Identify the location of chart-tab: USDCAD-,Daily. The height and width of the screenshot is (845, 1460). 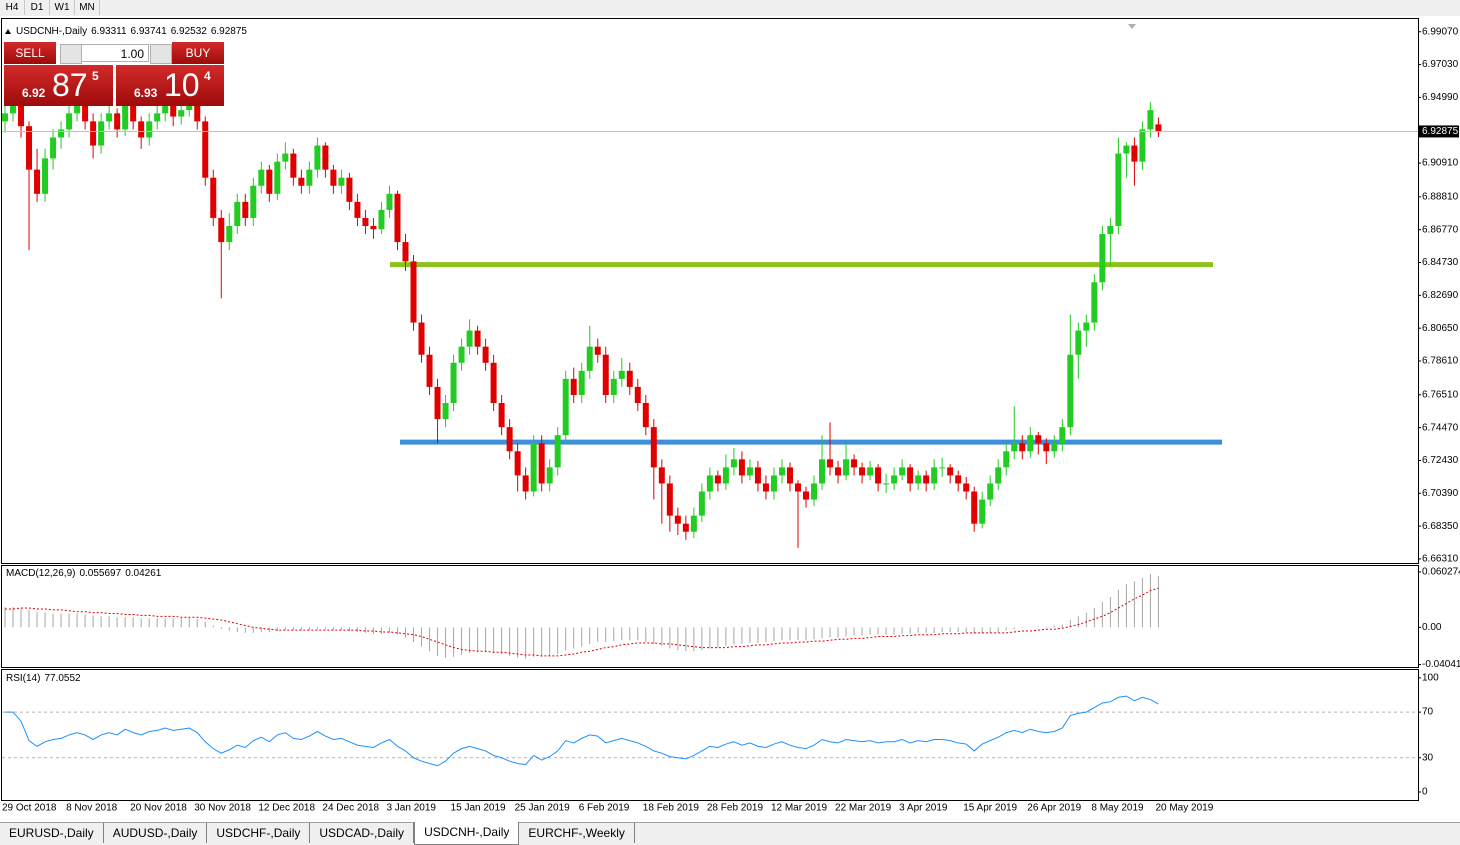
(362, 833).